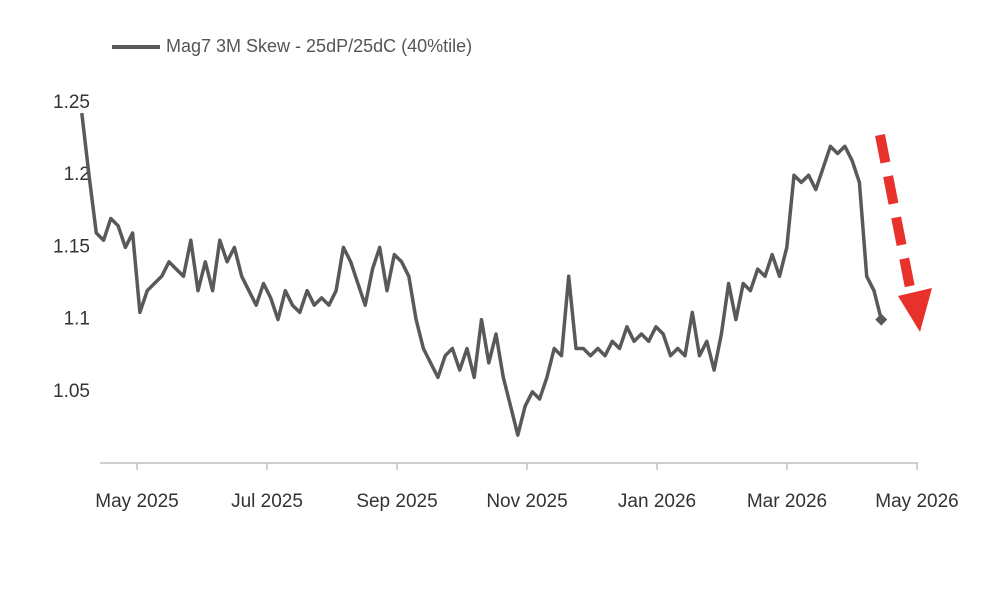  I want to click on y-tick-label: 1.2, so click(77, 174).